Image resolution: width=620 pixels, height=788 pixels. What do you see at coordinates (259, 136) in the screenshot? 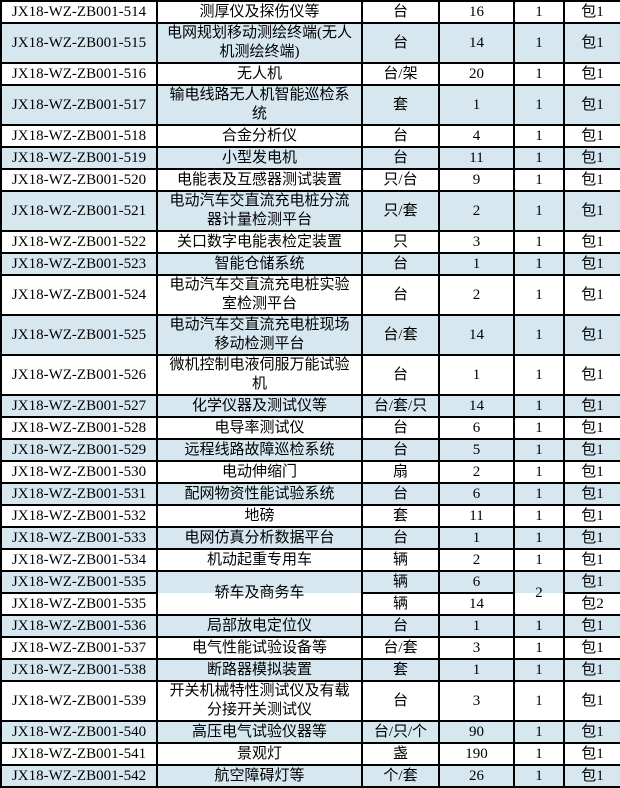
I see `cell-item-name: 合金分析仪` at bounding box center [259, 136].